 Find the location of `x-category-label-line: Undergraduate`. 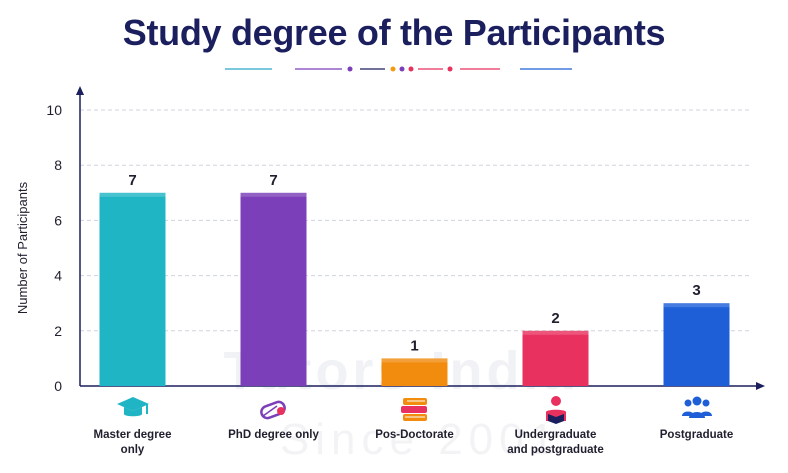

x-category-label-line: Undergraduate is located at coordinates (555, 435).